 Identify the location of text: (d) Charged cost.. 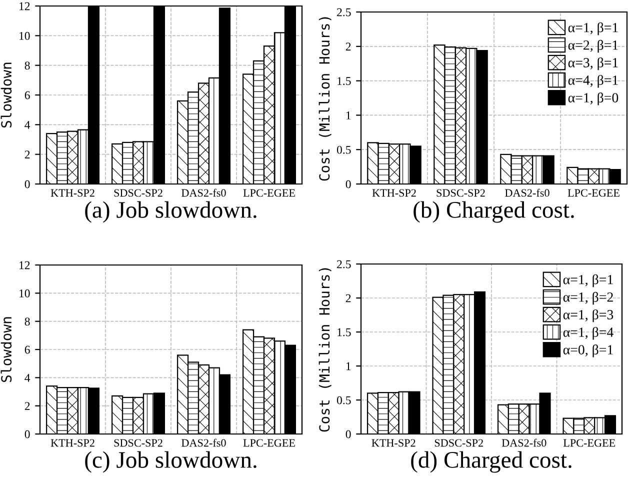
(491, 462).